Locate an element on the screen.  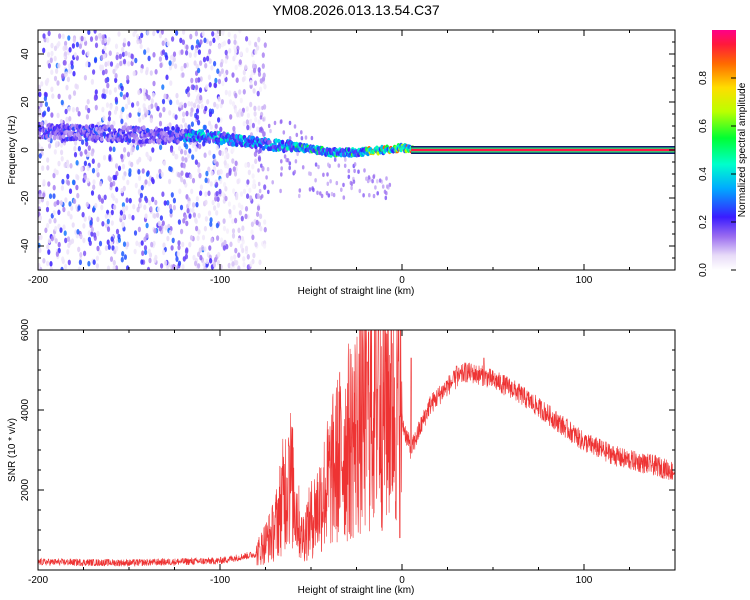
colorbar-tick-label: 0.2 is located at coordinates (703, 222).